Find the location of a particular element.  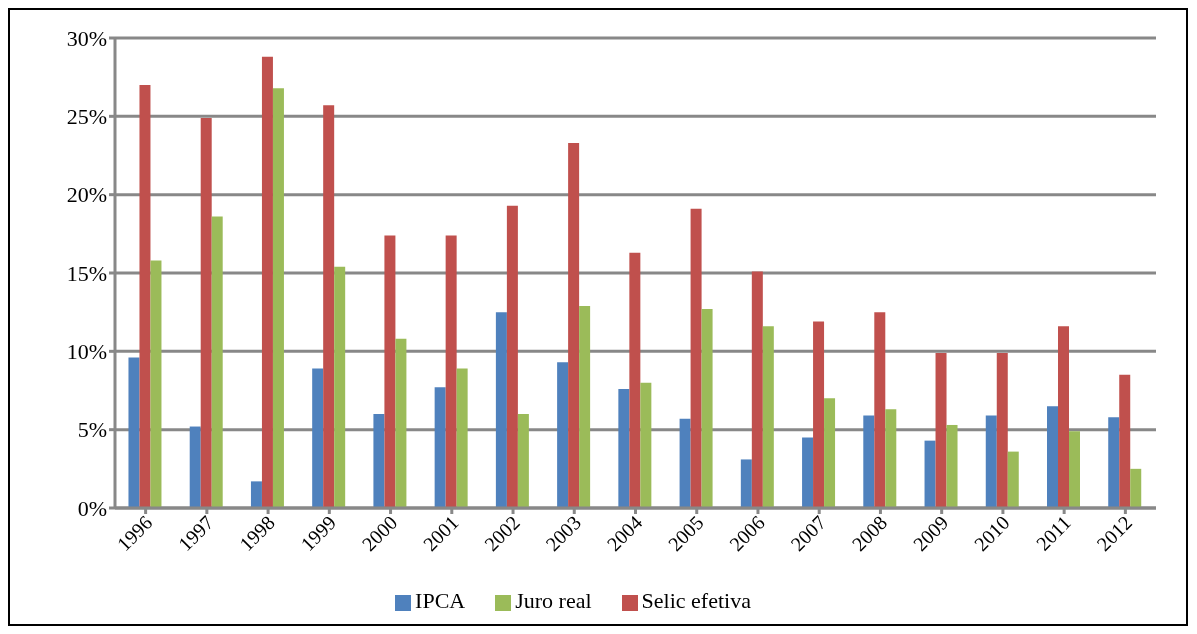

y-tick-label: 15% is located at coordinates (86, 273).